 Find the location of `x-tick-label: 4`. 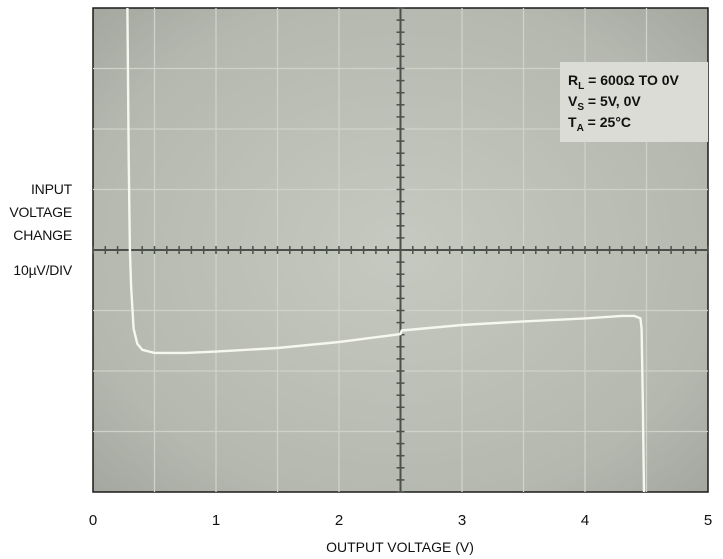

x-tick-label: 4 is located at coordinates (585, 520).